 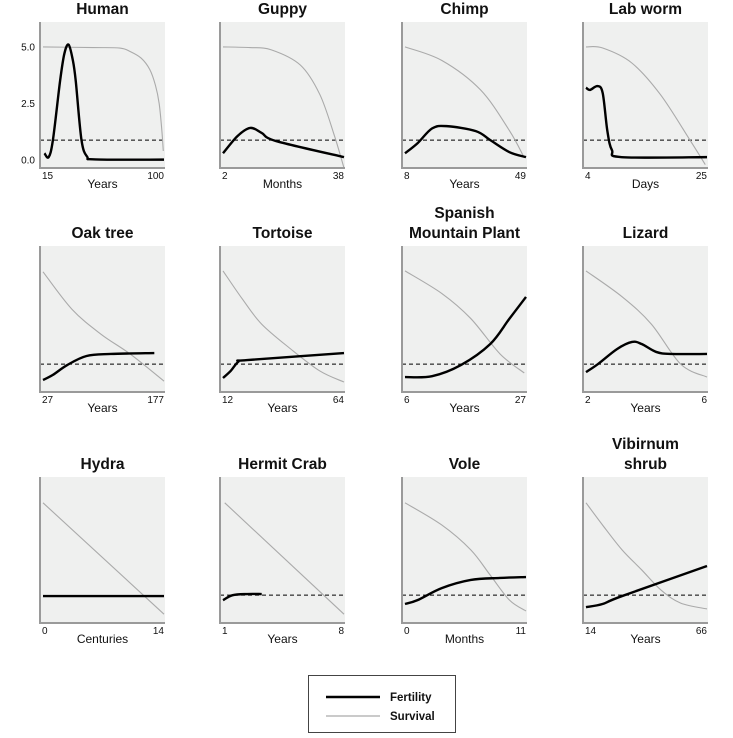 What do you see at coordinates (103, 464) in the screenshot?
I see `panel-title: Hydra` at bounding box center [103, 464].